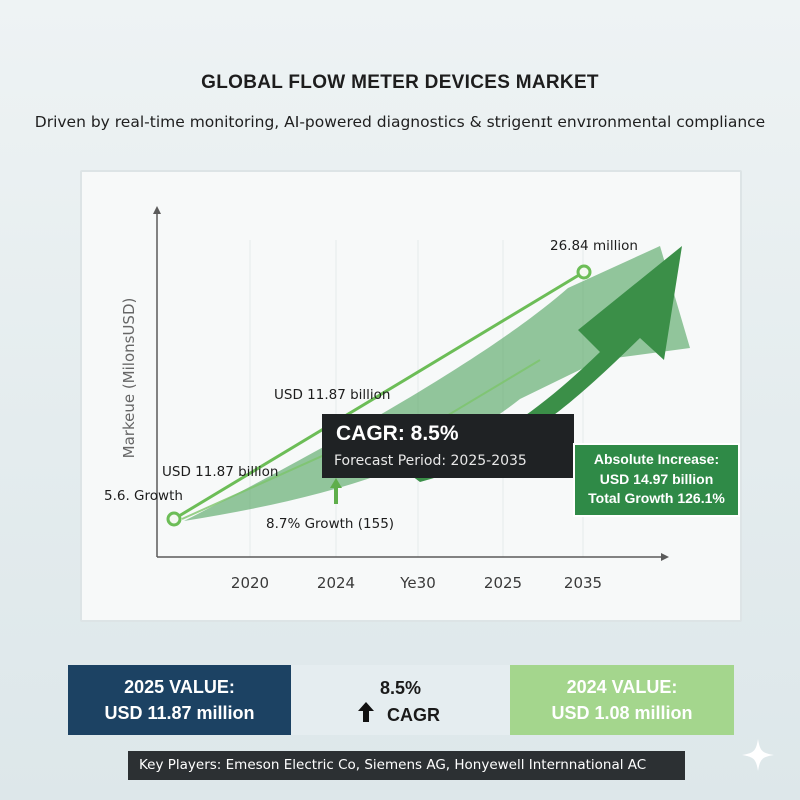 The height and width of the screenshot is (800, 800). I want to click on end-value-label: 26.84 million, so click(594, 246).